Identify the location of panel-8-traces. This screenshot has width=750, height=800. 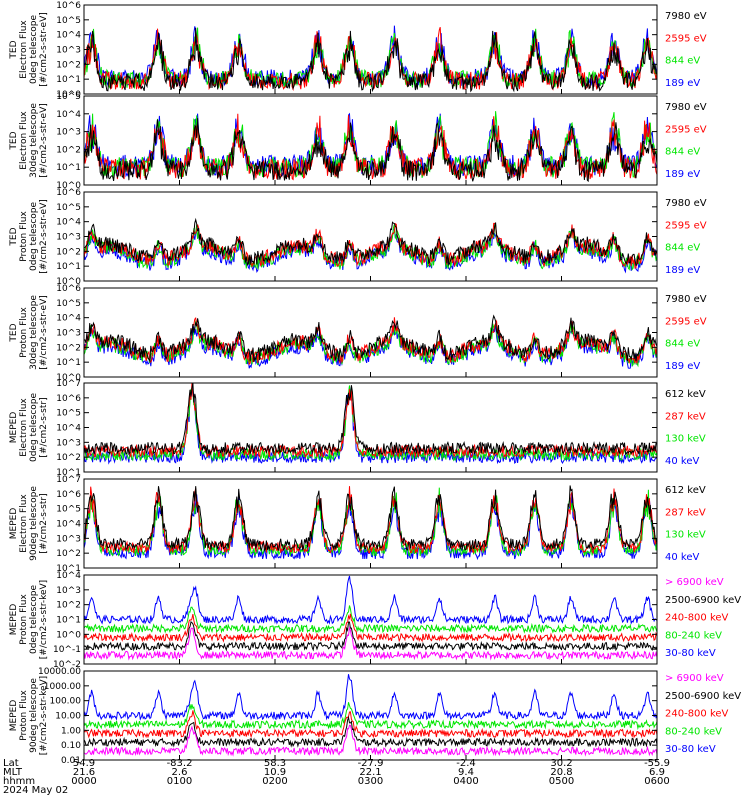
(370, 715).